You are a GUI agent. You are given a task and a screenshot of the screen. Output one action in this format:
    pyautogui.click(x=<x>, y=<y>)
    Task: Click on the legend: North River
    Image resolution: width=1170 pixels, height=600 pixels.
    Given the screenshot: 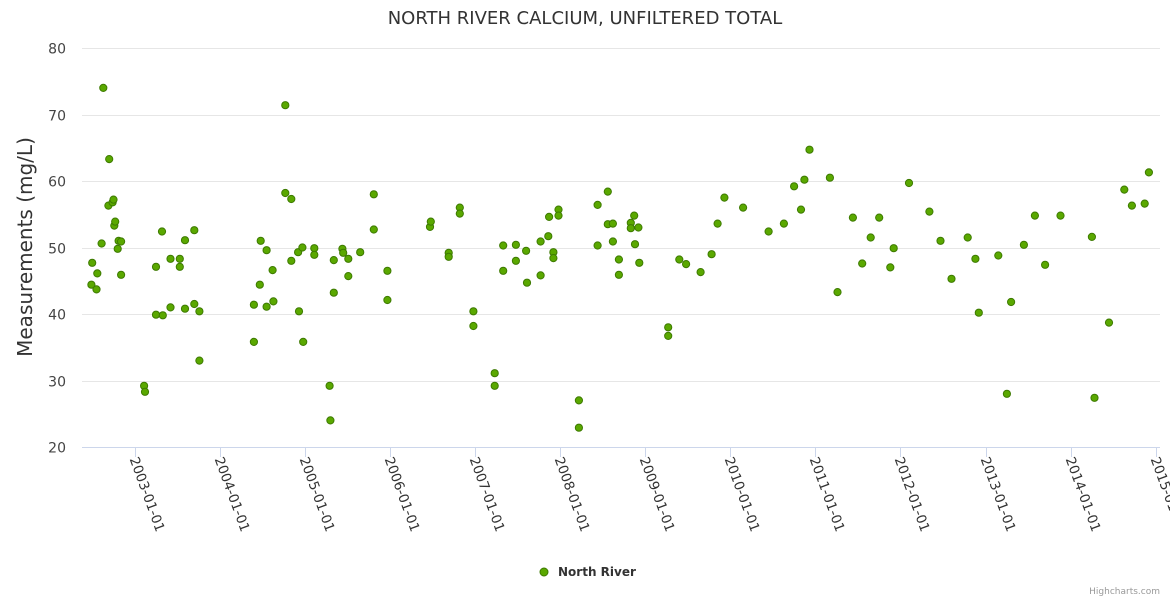 What is the action you would take?
    pyautogui.click(x=587, y=572)
    